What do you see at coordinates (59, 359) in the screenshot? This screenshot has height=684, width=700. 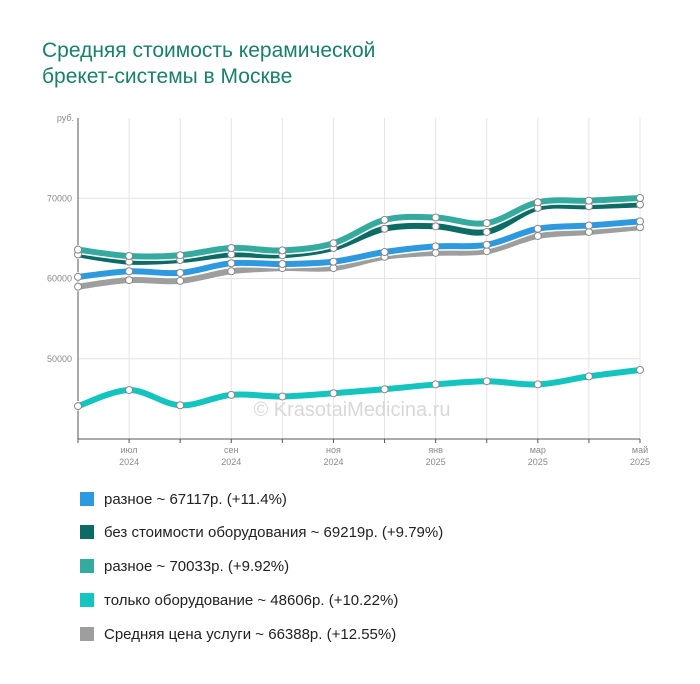 I see `y-tick-label: 50000` at bounding box center [59, 359].